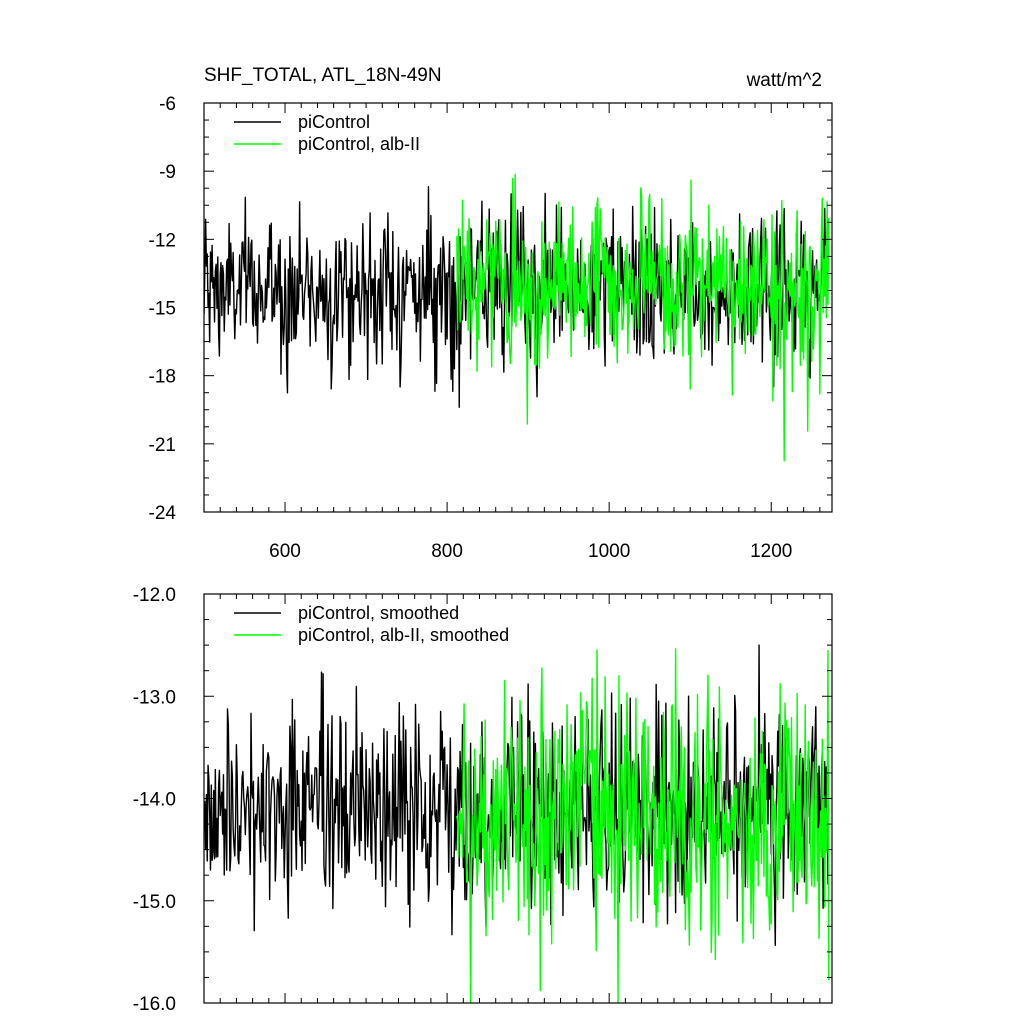 This screenshot has height=1024, width=1024. I want to click on legend-label: piControl, smoothed, so click(378, 613).